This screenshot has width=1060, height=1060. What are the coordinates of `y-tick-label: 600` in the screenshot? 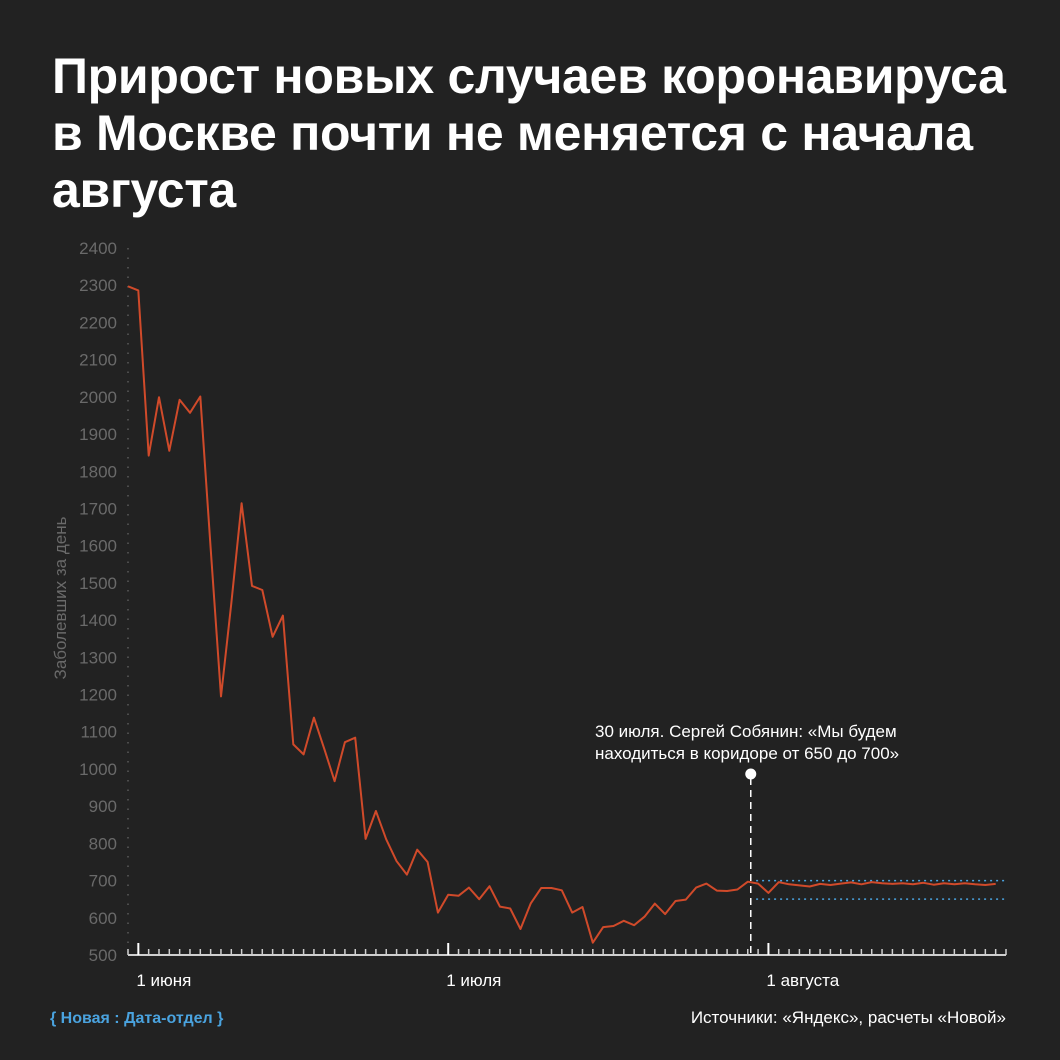 It's located at (103, 918).